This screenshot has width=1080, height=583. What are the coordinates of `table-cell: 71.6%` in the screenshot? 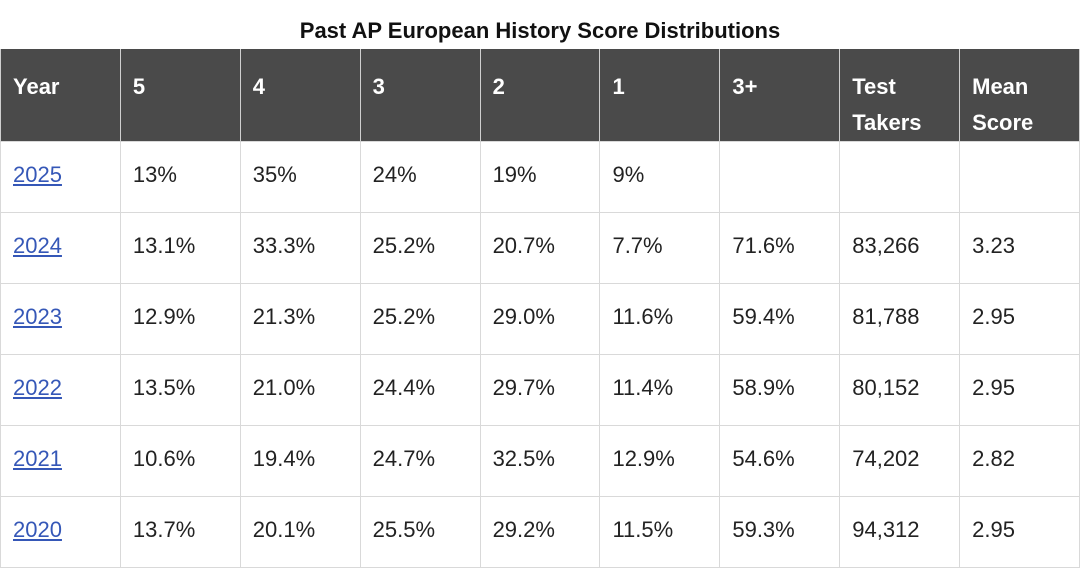 It's located at (780, 248).